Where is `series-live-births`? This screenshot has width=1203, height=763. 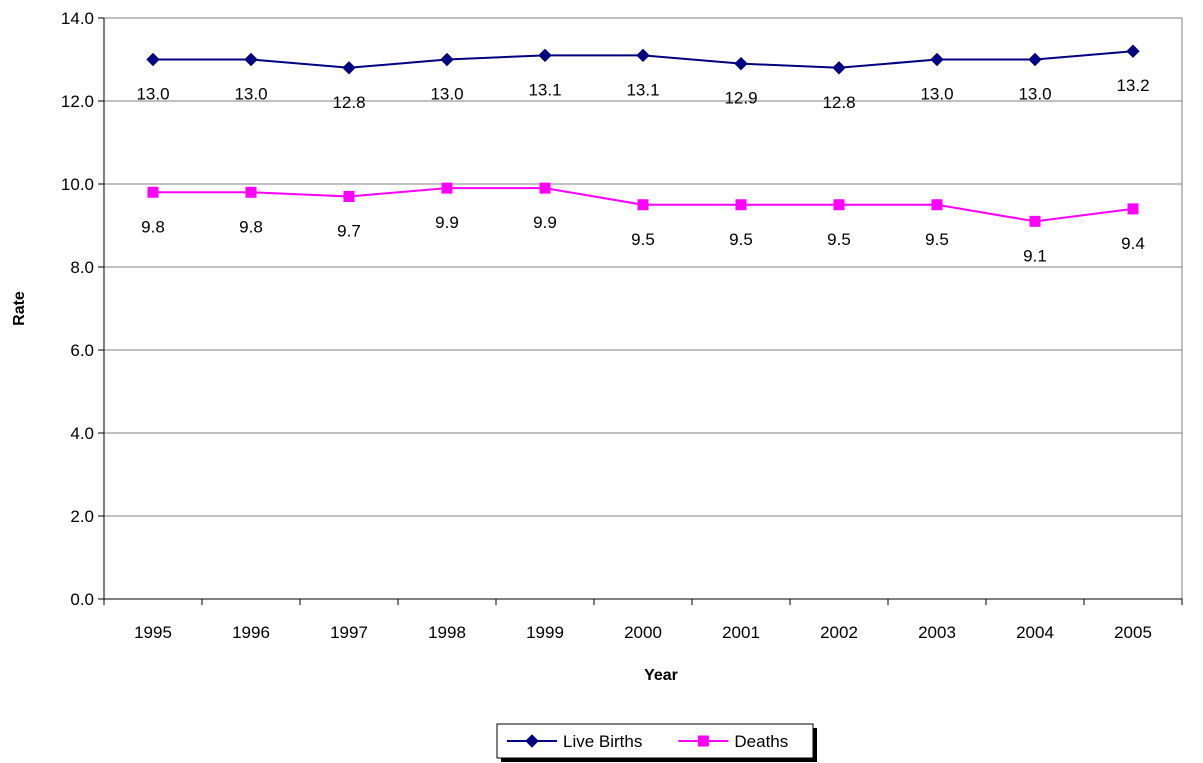 series-live-births is located at coordinates (643, 59).